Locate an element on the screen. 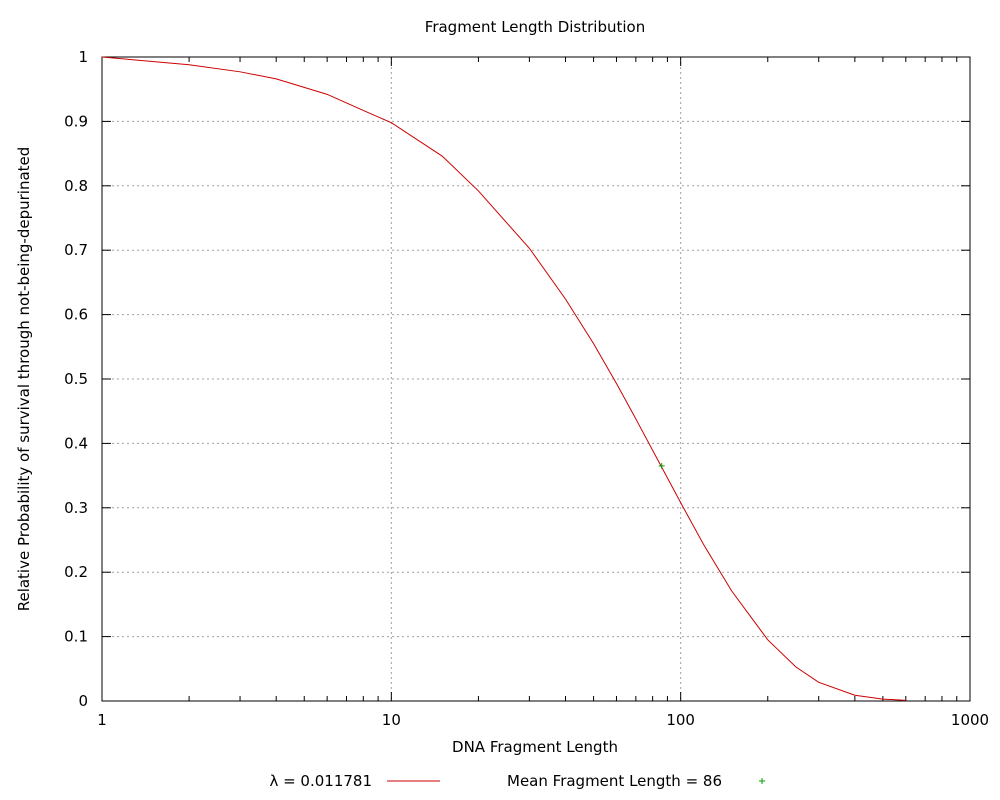 The image size is (1000, 800). y-tick-label: 0.9 is located at coordinates (76, 121).